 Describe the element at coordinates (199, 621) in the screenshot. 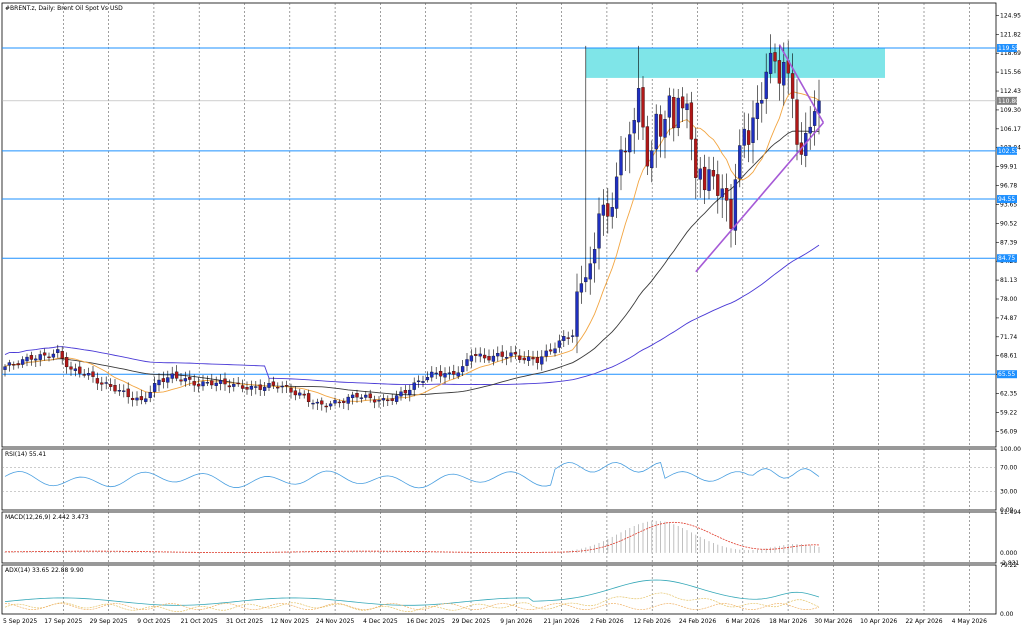

I see `x-tick-label: 21 Oct 2025` at that location.